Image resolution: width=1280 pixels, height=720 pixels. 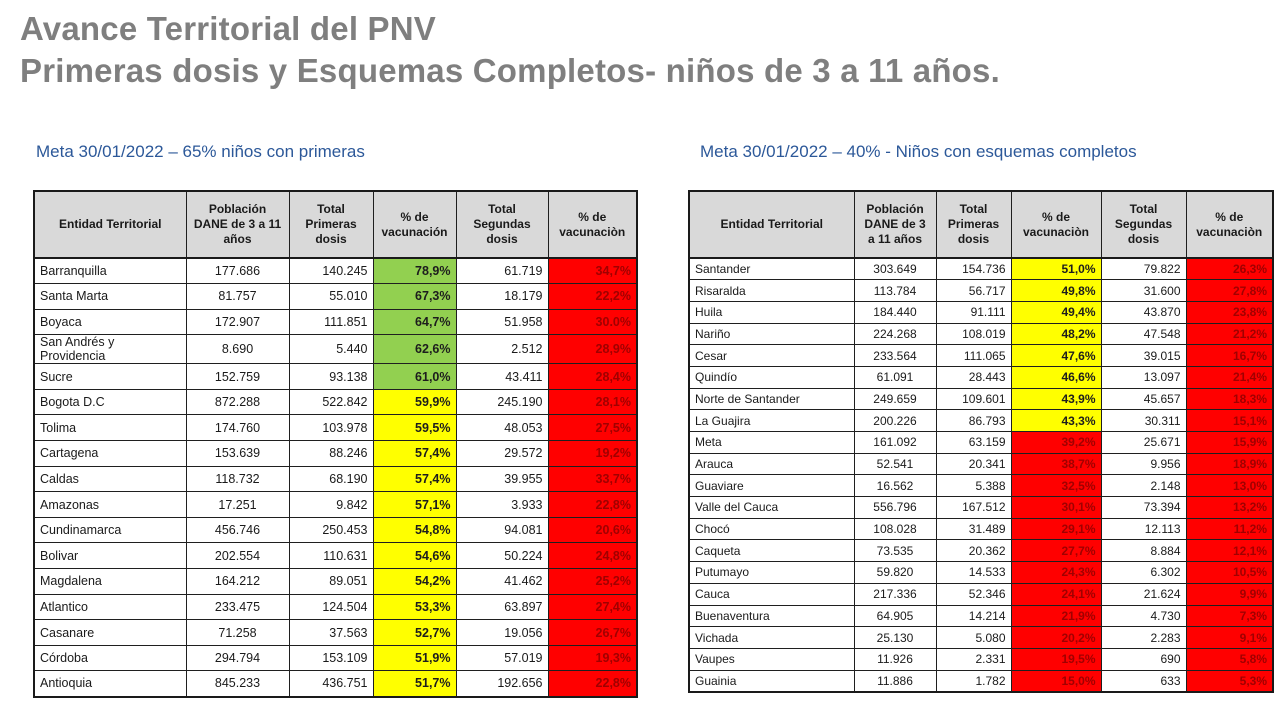 What do you see at coordinates (331, 530) in the screenshot?
I see `first-doses-cell: 250.453` at bounding box center [331, 530].